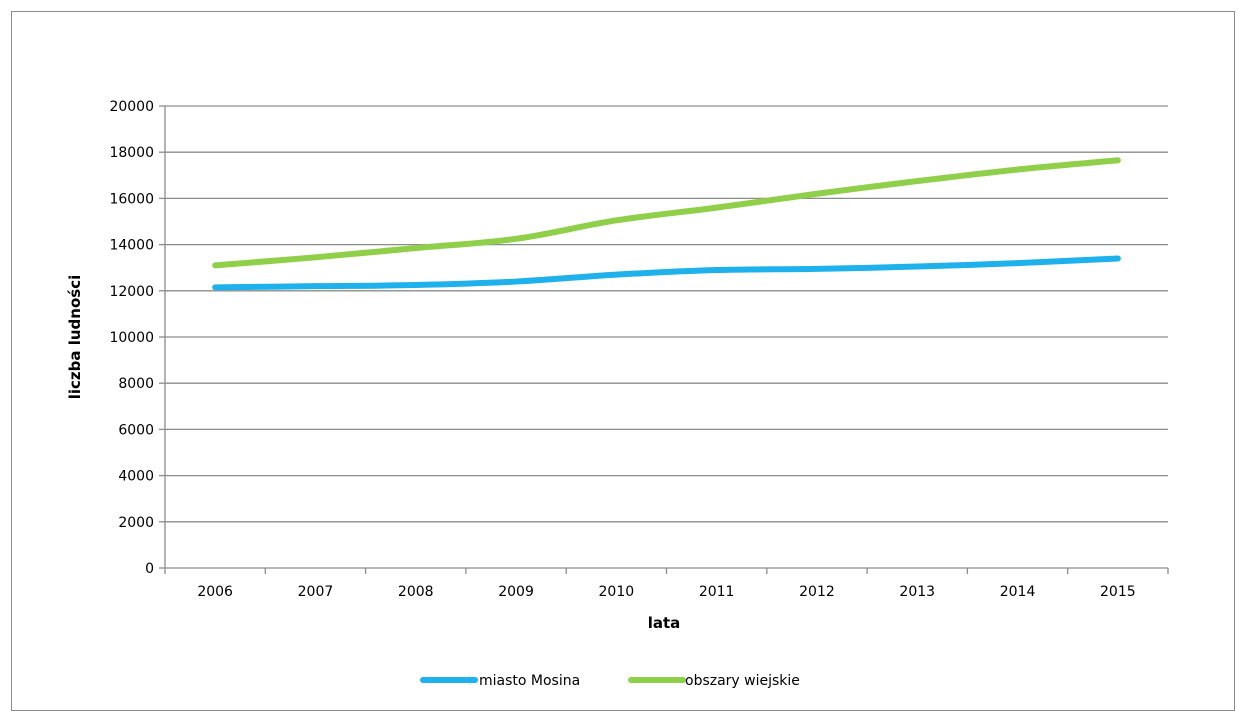 Image resolution: width=1238 pixels, height=711 pixels. Describe the element at coordinates (917, 592) in the screenshot. I see `x-tick-label: 2013` at that location.